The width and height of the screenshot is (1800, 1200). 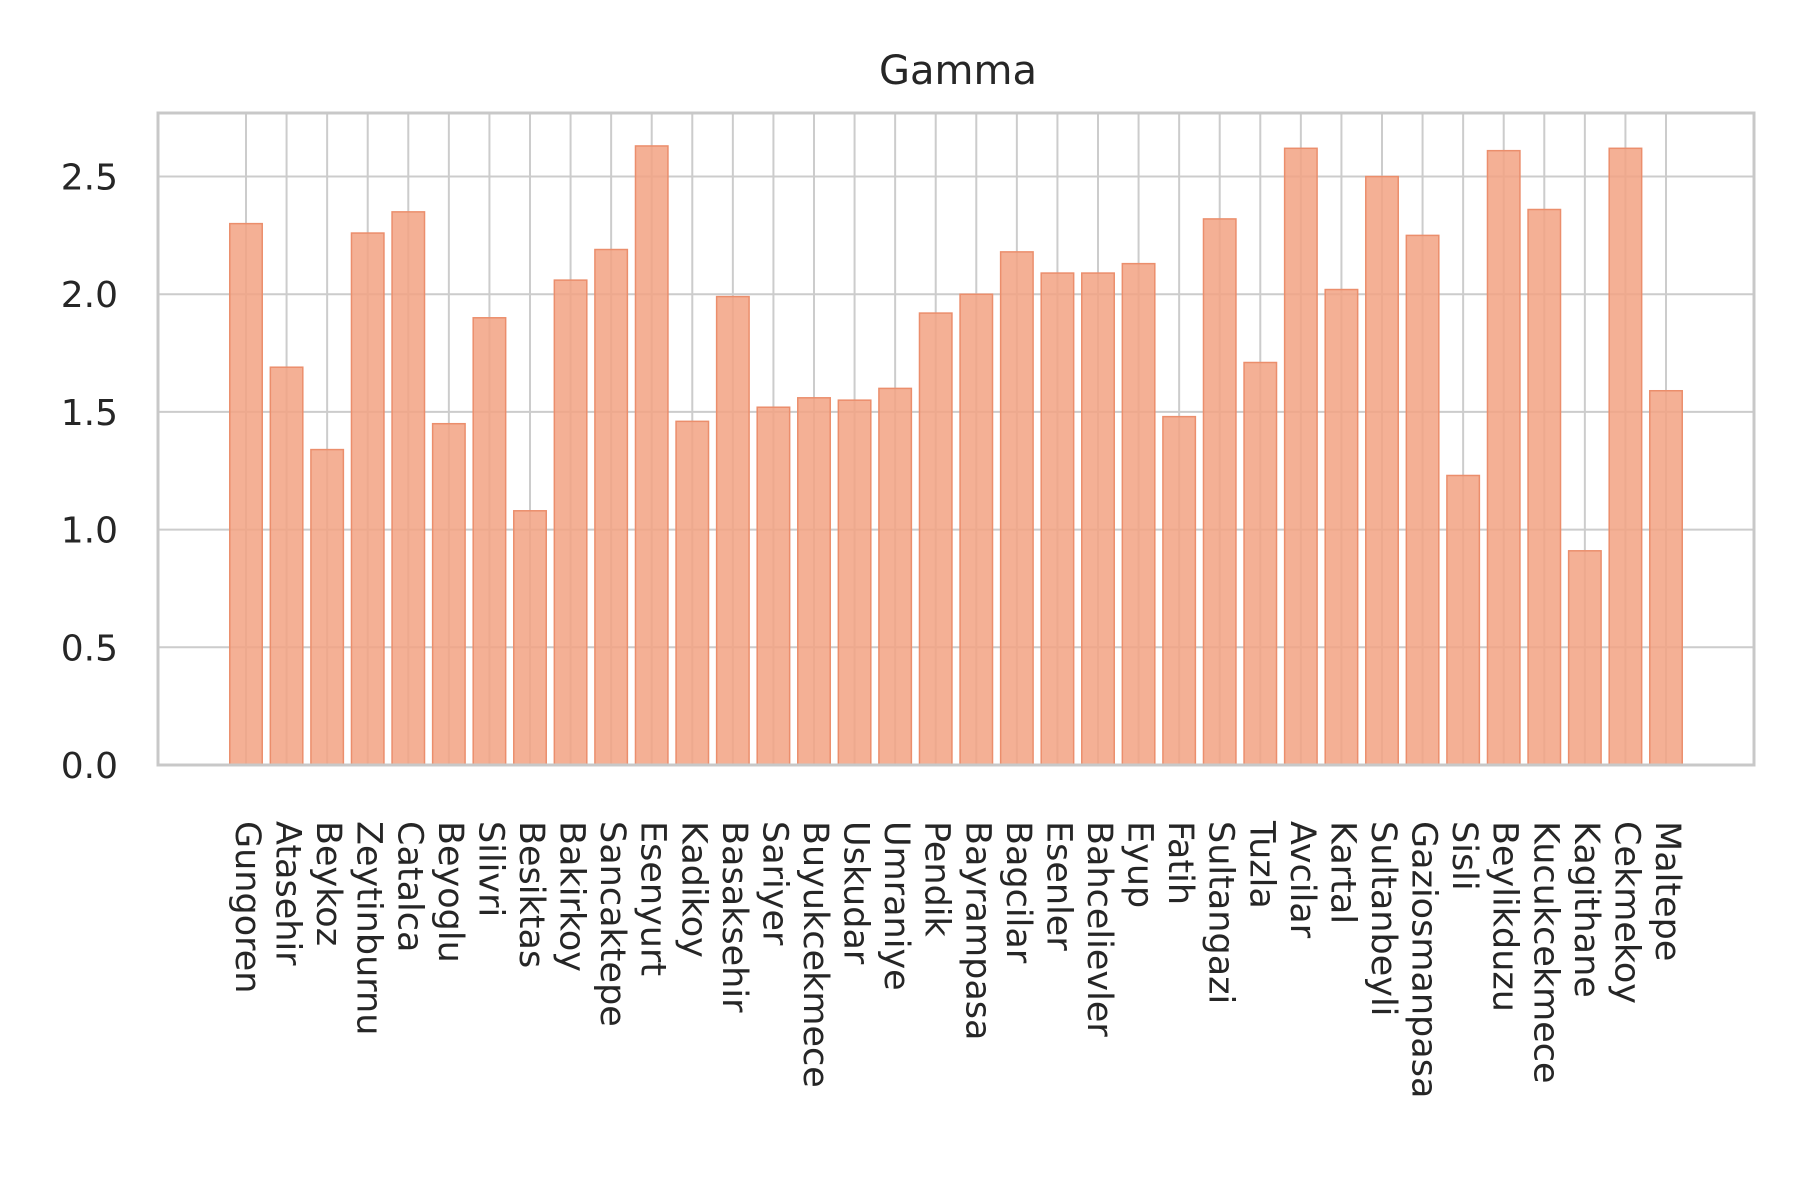 What do you see at coordinates (369, 928) in the screenshot?
I see `x-tick-label: Zeytinburnu` at bounding box center [369, 928].